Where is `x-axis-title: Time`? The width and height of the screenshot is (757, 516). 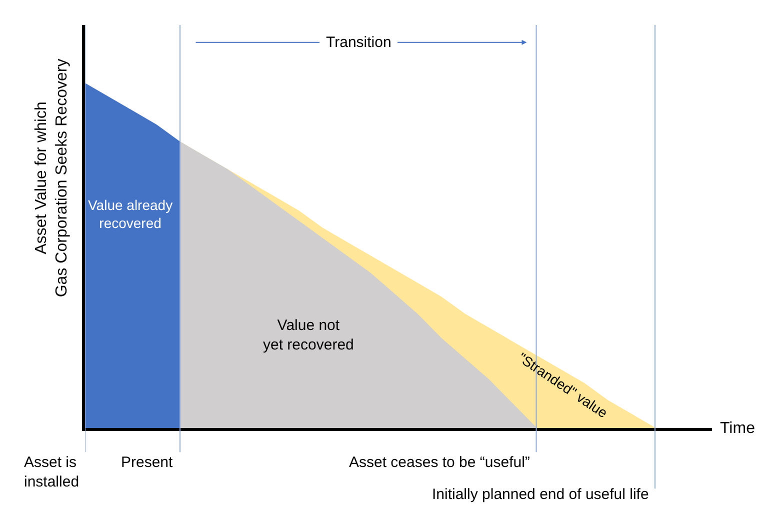
x-axis-title: Time is located at coordinates (738, 428).